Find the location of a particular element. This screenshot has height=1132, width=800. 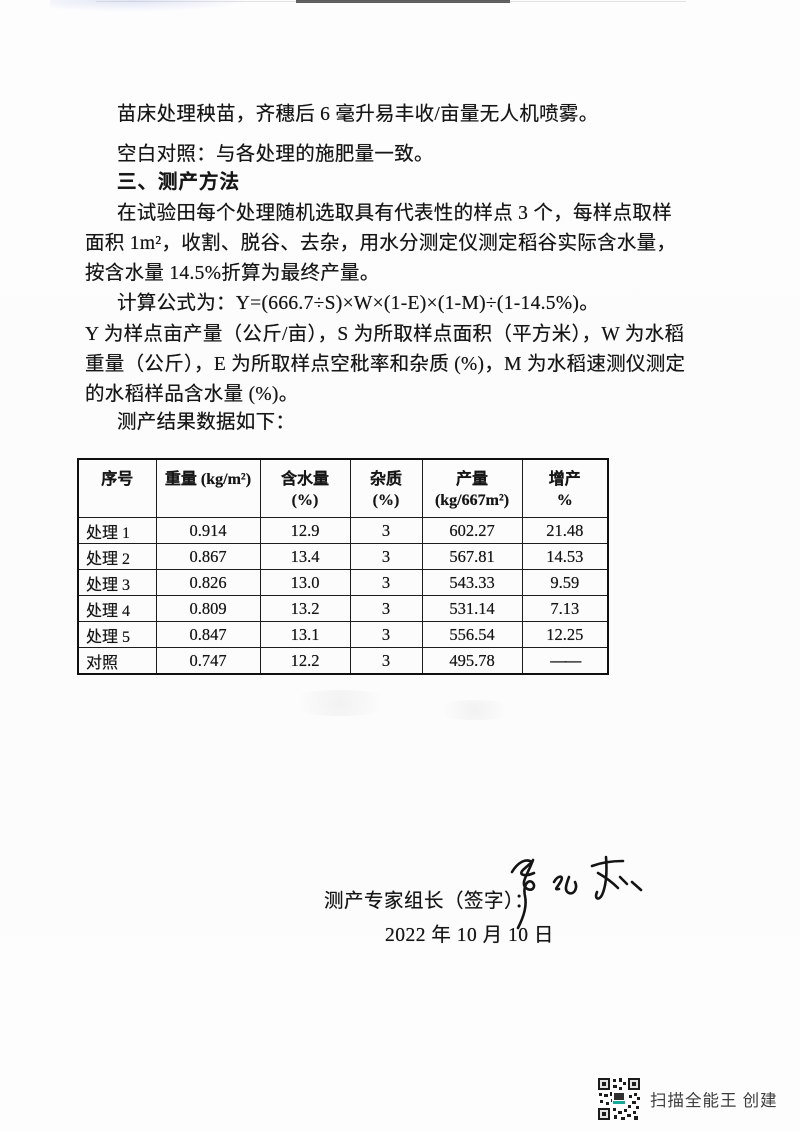

camscanner-footer: 扫描全能王 创建 is located at coordinates (688, 1099).